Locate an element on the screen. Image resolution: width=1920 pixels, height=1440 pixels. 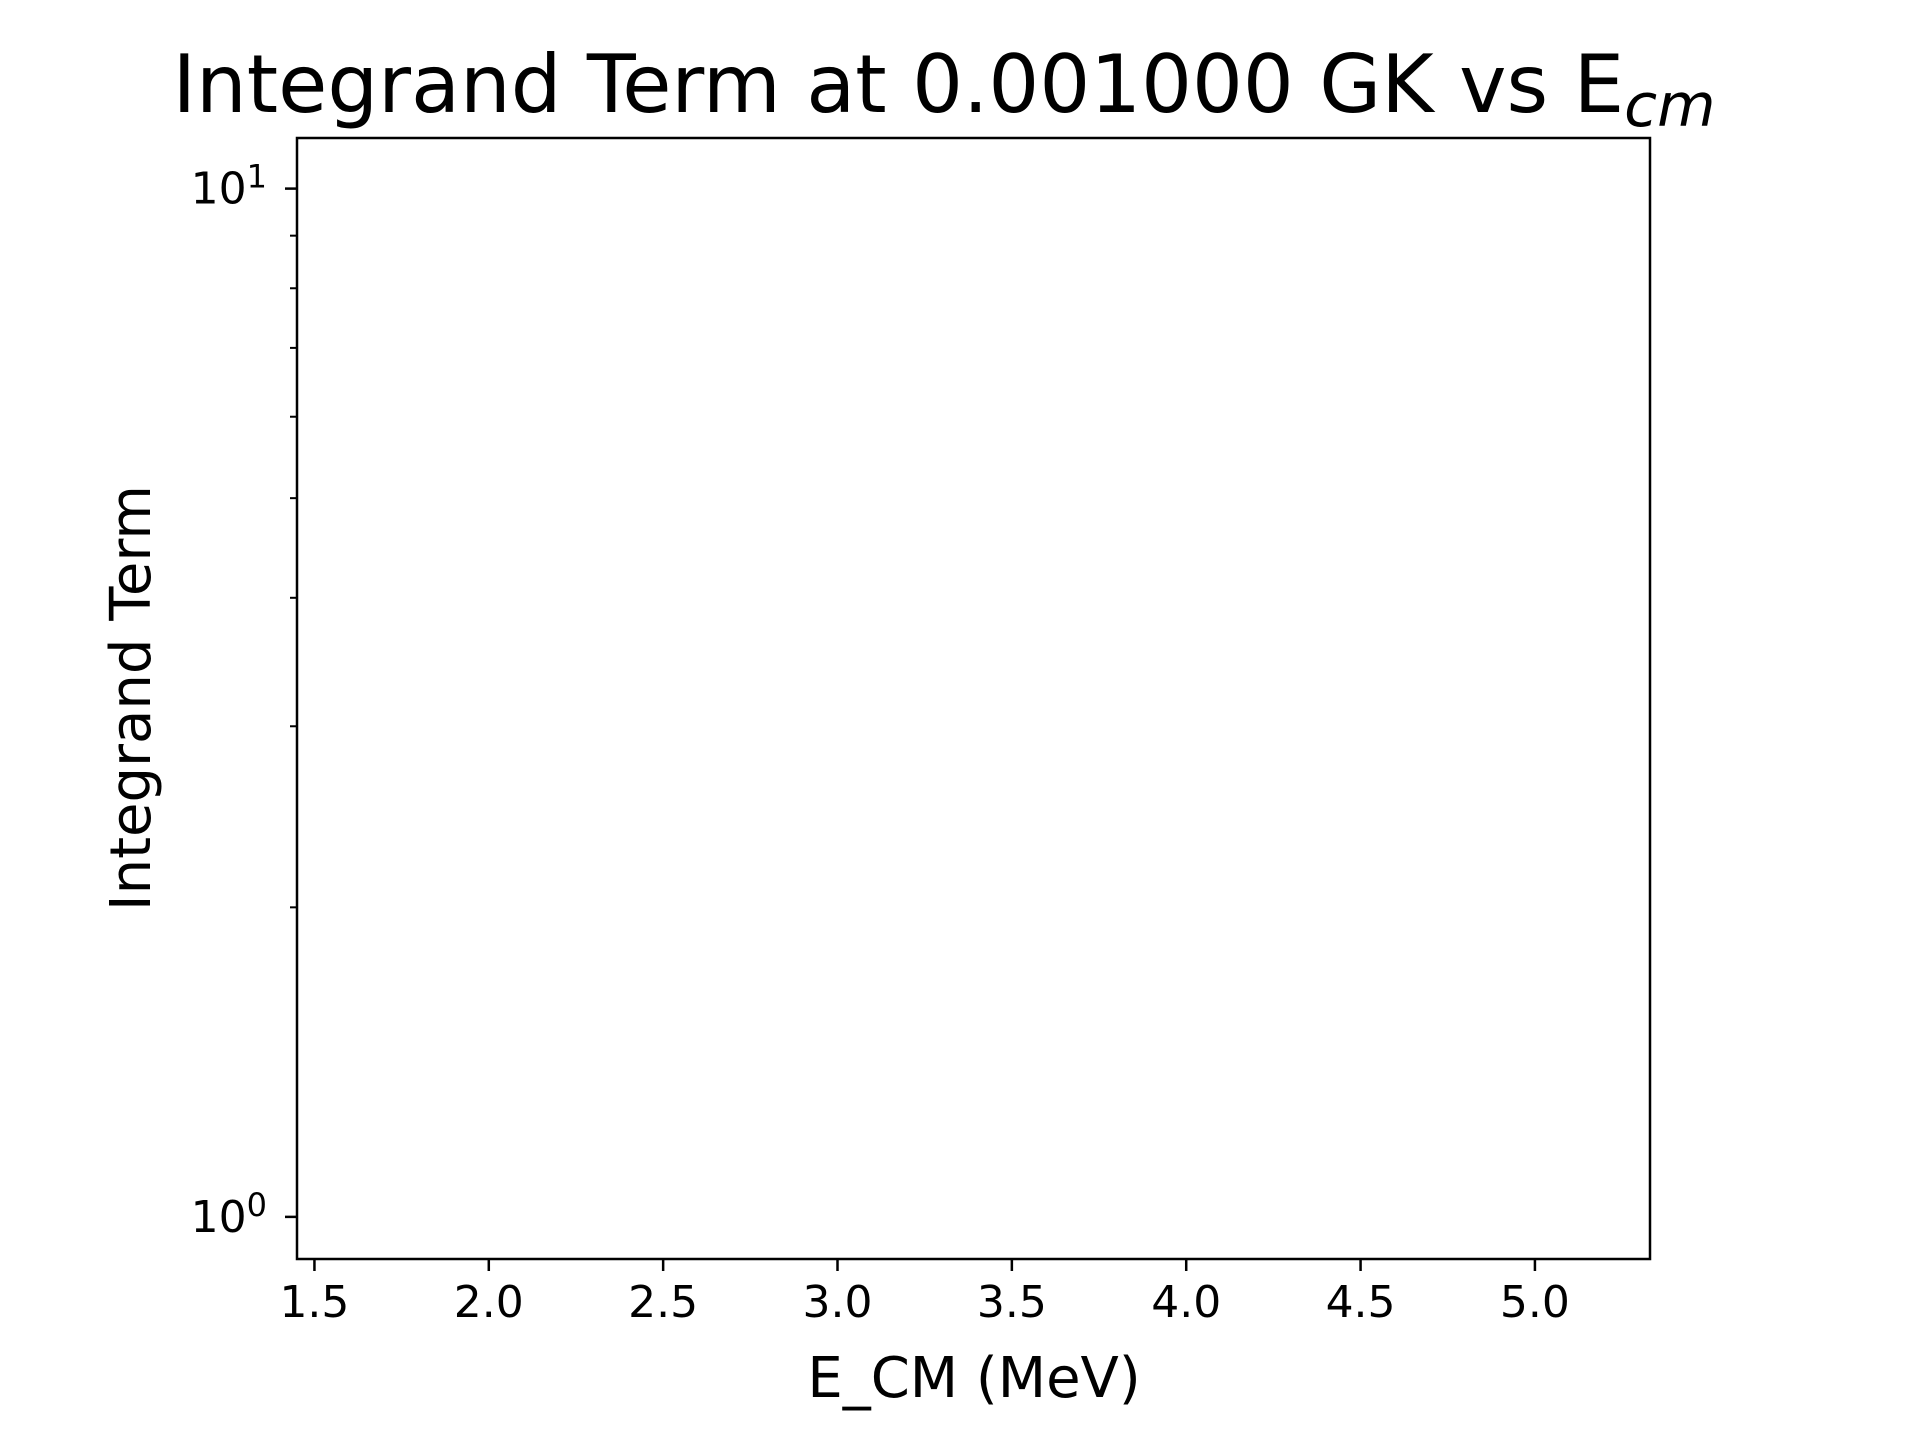
x-tick-label: 4.5 is located at coordinates (1361, 1302).